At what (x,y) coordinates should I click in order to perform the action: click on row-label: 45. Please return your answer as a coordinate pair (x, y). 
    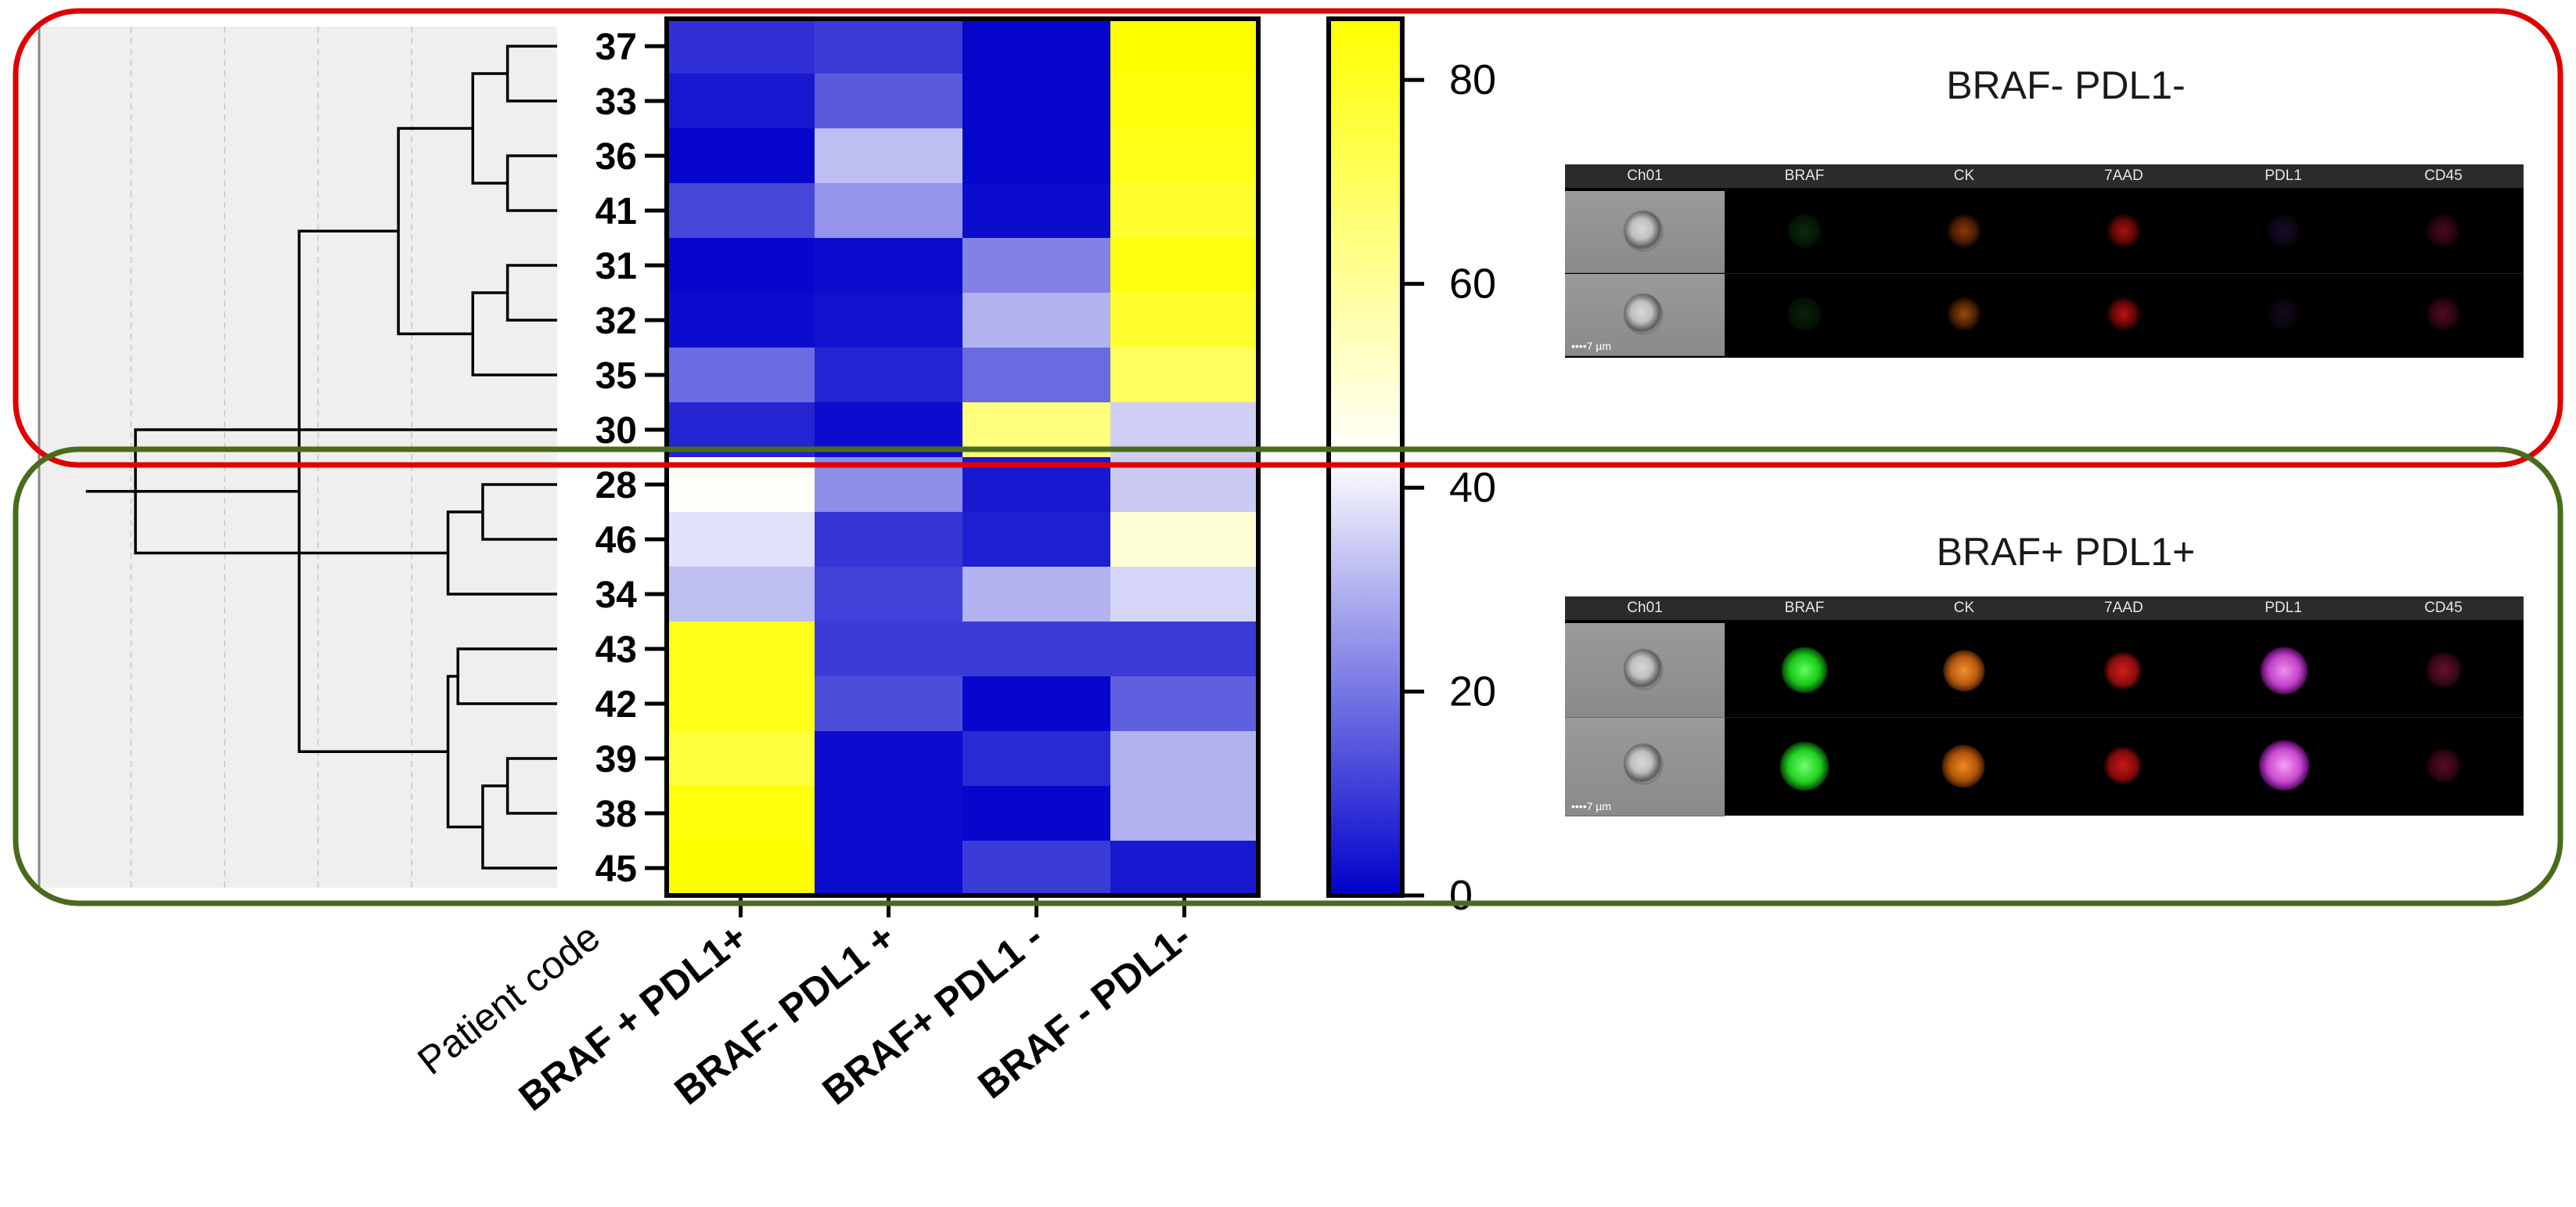
    Looking at the image, I should click on (616, 869).